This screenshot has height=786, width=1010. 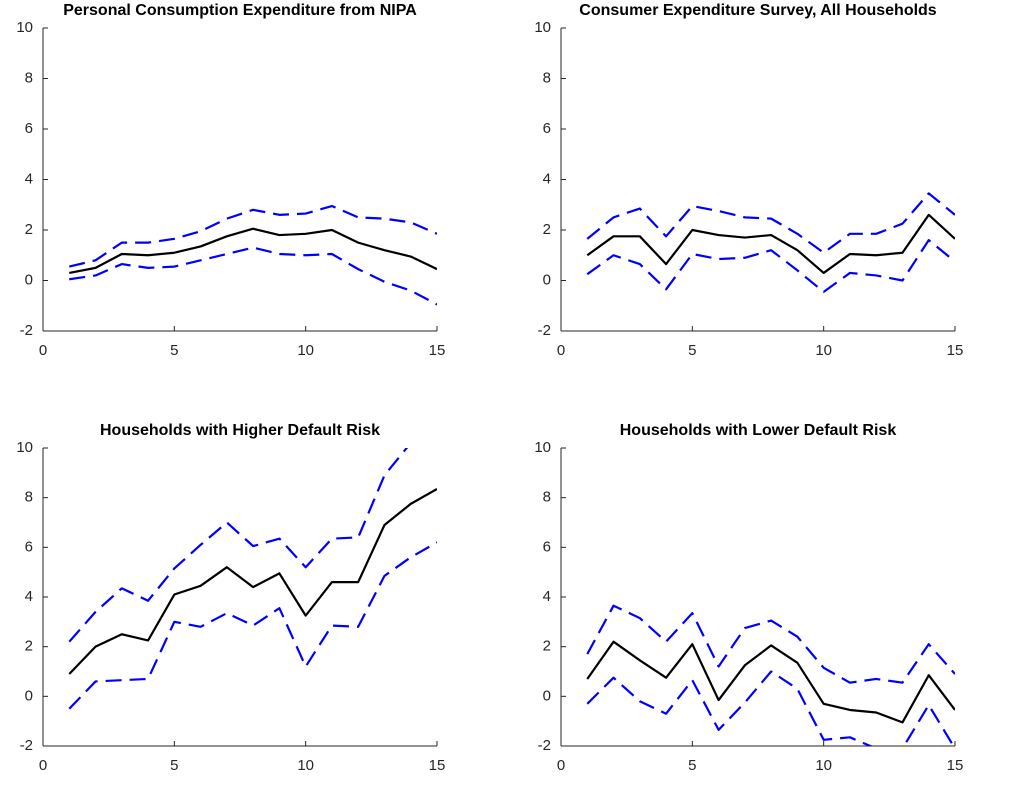 I want to click on chart-title: Households with Lower Default Risk, so click(x=758, y=430).